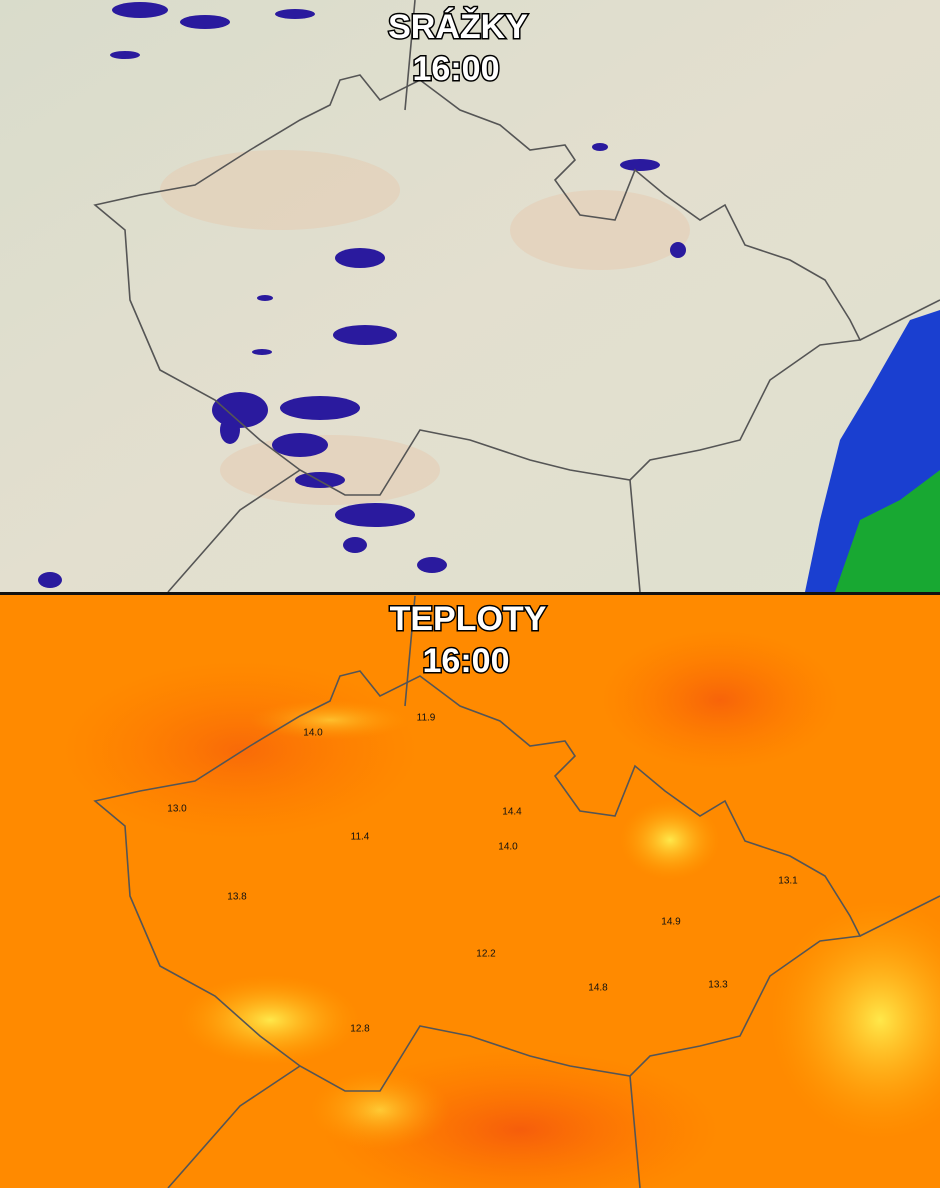 This screenshot has width=940, height=1188. I want to click on panel-title: SRÁŽKY, so click(458, 27).